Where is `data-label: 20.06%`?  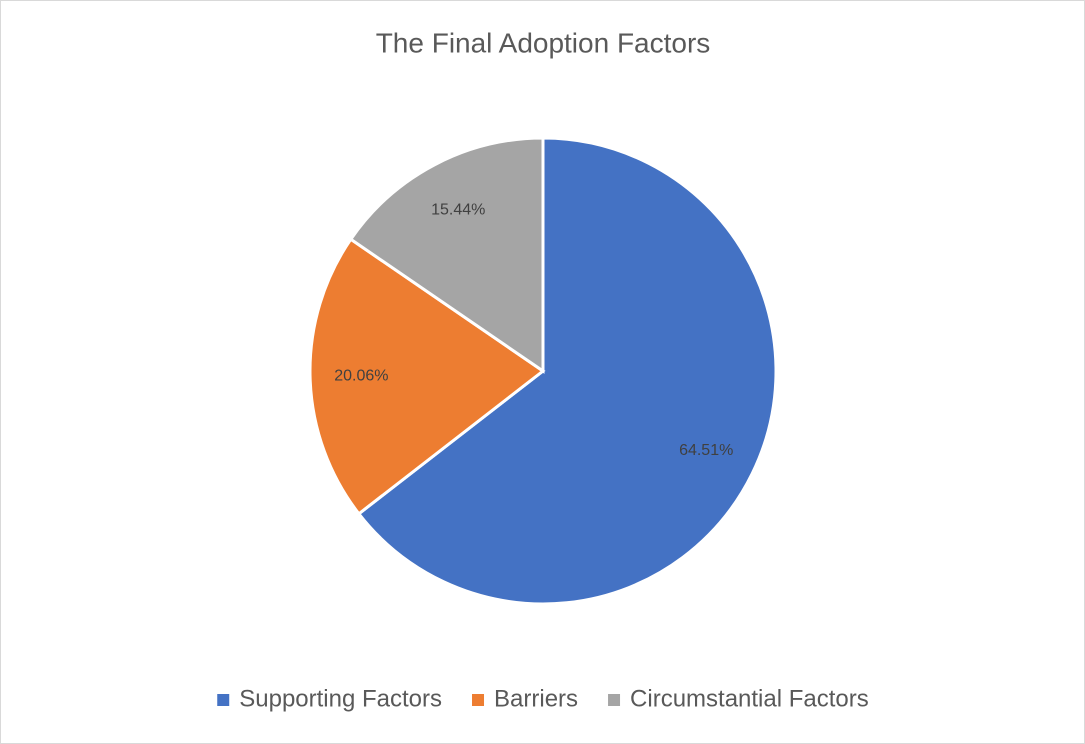 data-label: 20.06% is located at coordinates (361, 376).